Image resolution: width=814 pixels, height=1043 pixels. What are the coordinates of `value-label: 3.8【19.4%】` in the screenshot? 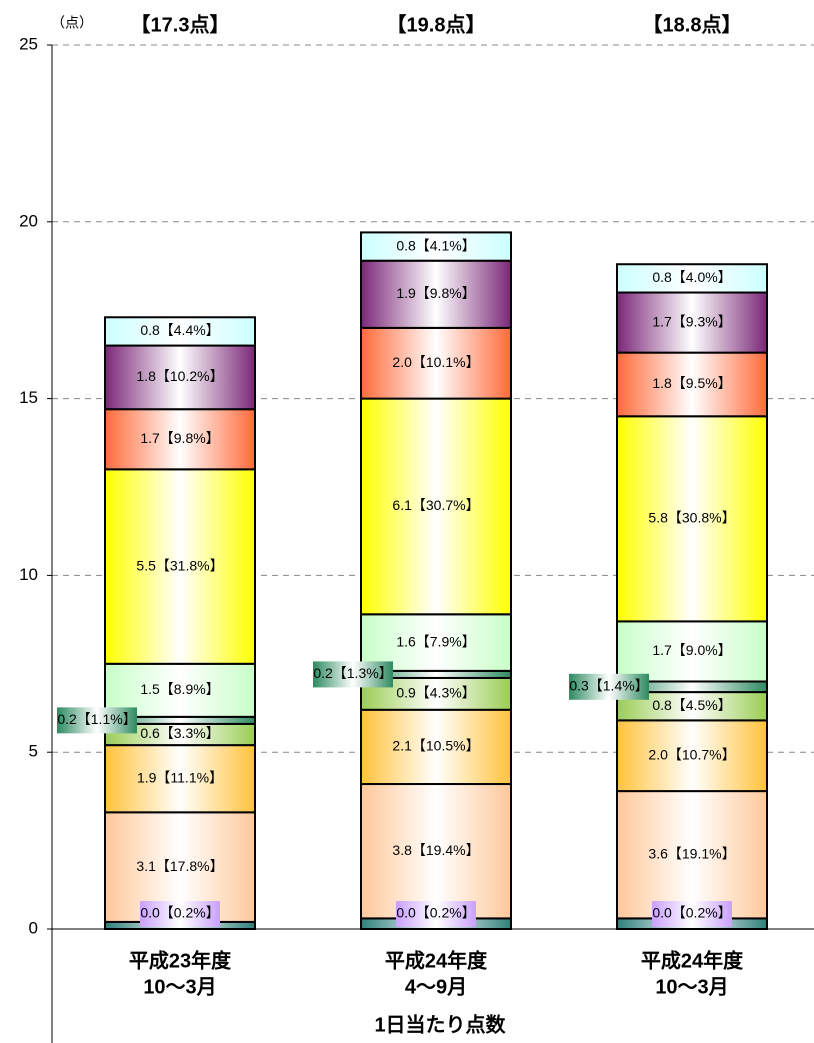 It's located at (435, 850).